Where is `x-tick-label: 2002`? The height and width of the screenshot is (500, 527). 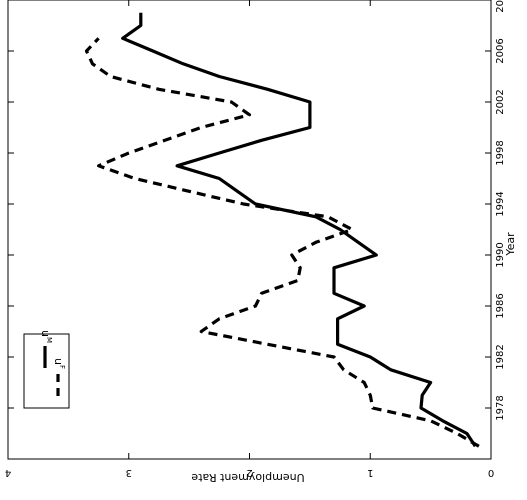 x-tick-label: 2002 is located at coordinates (500, 101).